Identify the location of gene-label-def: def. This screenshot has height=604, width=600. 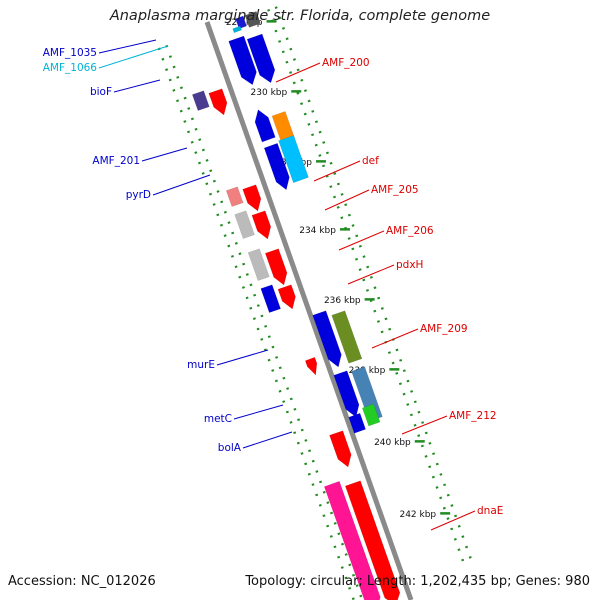
(370, 161).